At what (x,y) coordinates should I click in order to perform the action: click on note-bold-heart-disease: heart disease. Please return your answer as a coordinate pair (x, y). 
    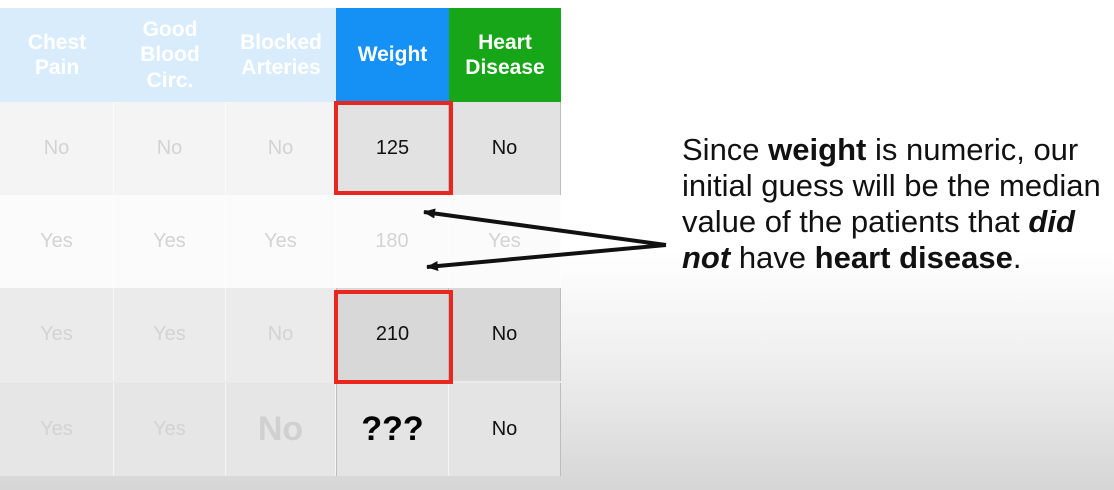
    Looking at the image, I should click on (913, 257).